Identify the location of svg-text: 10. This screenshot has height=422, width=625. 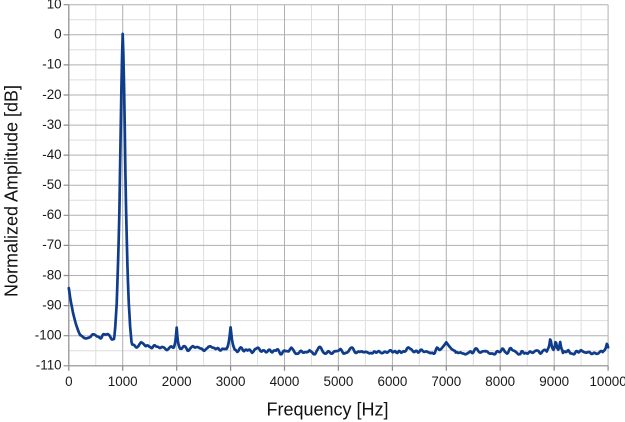
(54, 6).